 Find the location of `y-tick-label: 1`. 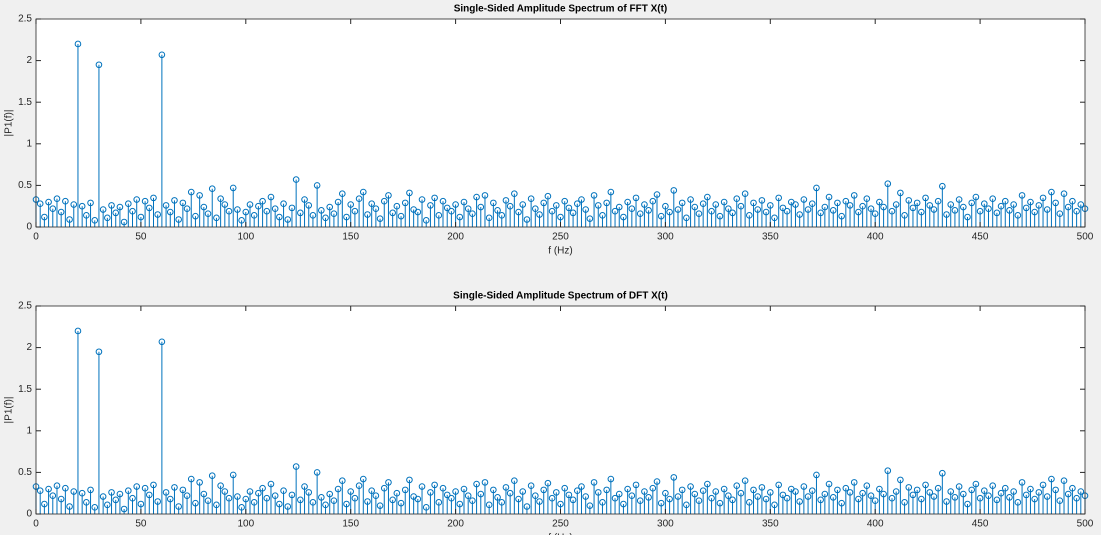

y-tick-label: 1 is located at coordinates (29, 430).